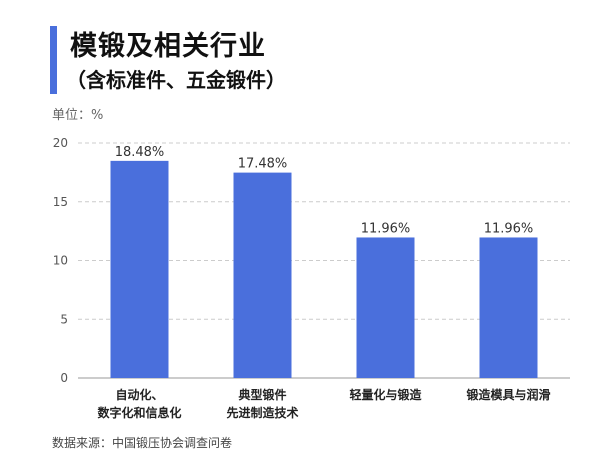 Image resolution: width=600 pixels, height=464 pixels. What do you see at coordinates (60, 261) in the screenshot?
I see `y-tick-label: 10` at bounding box center [60, 261].